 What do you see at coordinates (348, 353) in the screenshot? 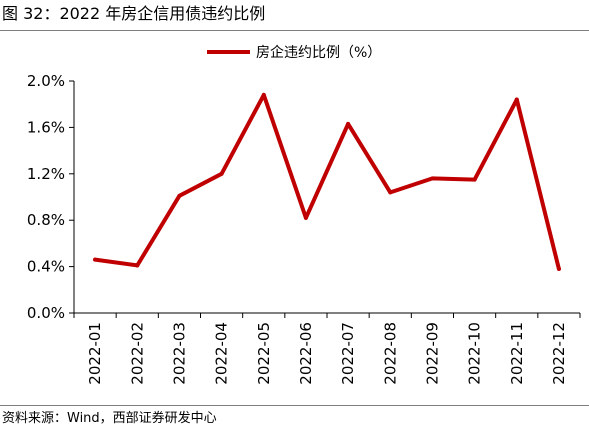
I see `x-tick-label: 2022-07` at bounding box center [348, 353].